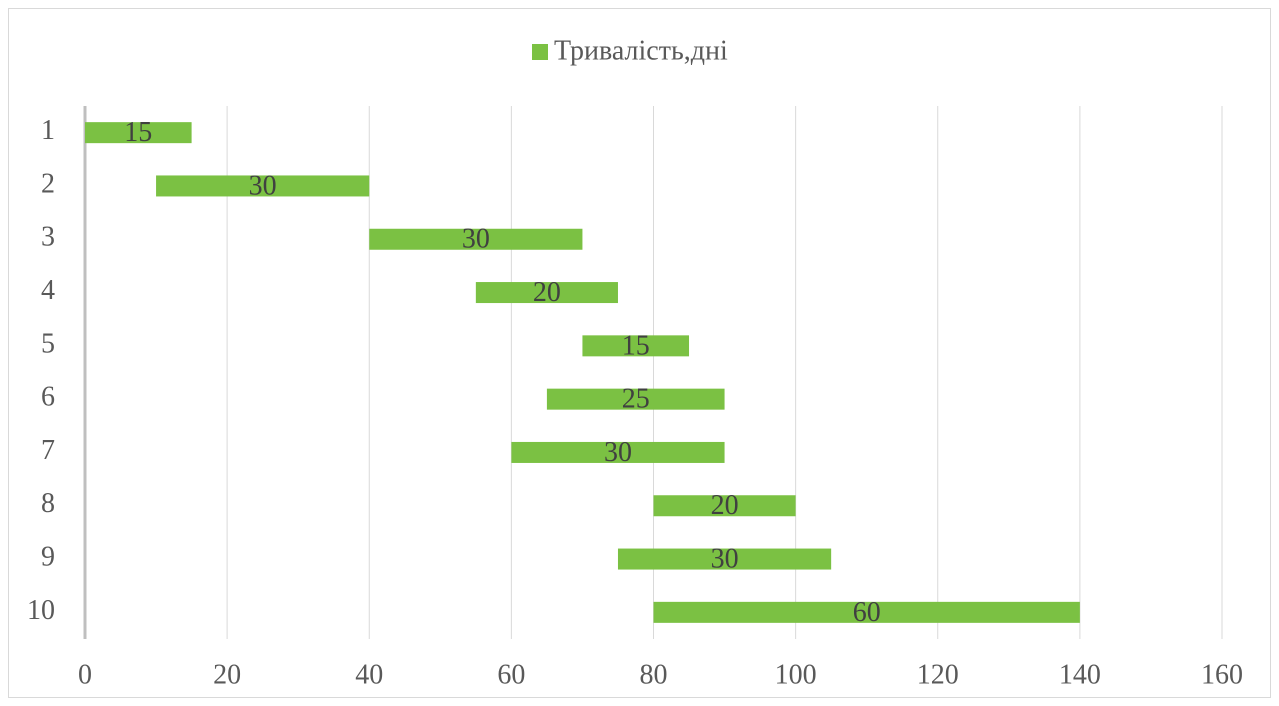 Image resolution: width=1279 pixels, height=706 pixels. Describe the element at coordinates (48, 290) in the screenshot. I see `y-tick-label: 4` at that location.